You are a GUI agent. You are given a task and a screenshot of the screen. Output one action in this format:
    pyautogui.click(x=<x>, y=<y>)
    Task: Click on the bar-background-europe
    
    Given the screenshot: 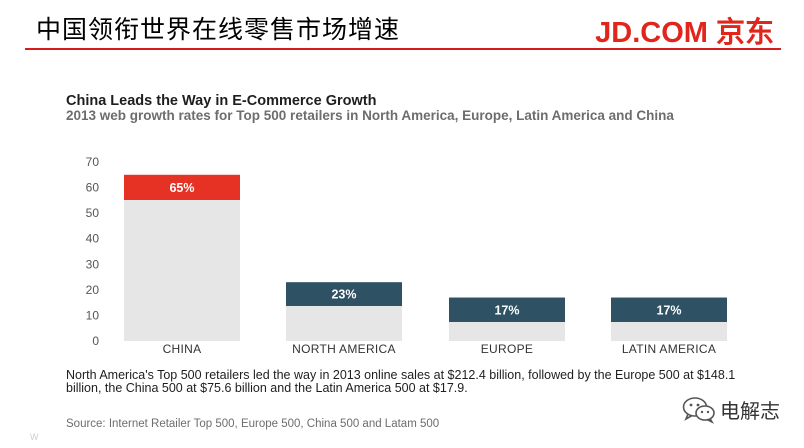 What is the action you would take?
    pyautogui.click(x=507, y=331)
    